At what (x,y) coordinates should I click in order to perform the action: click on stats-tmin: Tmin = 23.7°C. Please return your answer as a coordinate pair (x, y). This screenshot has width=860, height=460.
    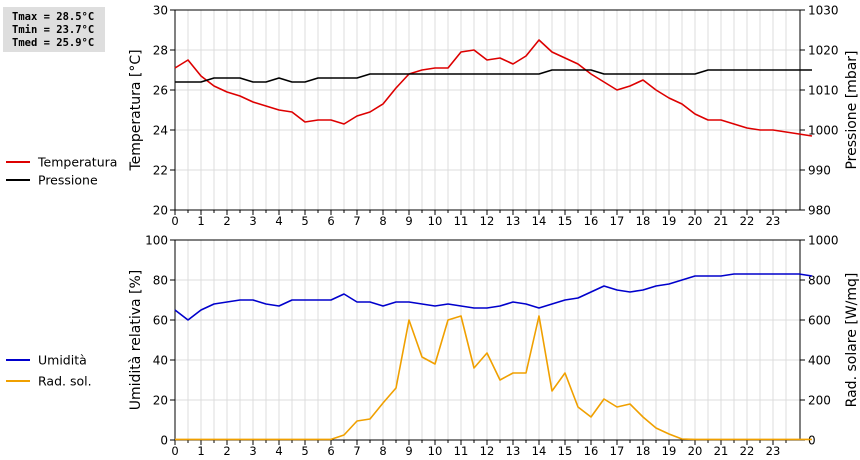
    Looking at the image, I should click on (53, 30).